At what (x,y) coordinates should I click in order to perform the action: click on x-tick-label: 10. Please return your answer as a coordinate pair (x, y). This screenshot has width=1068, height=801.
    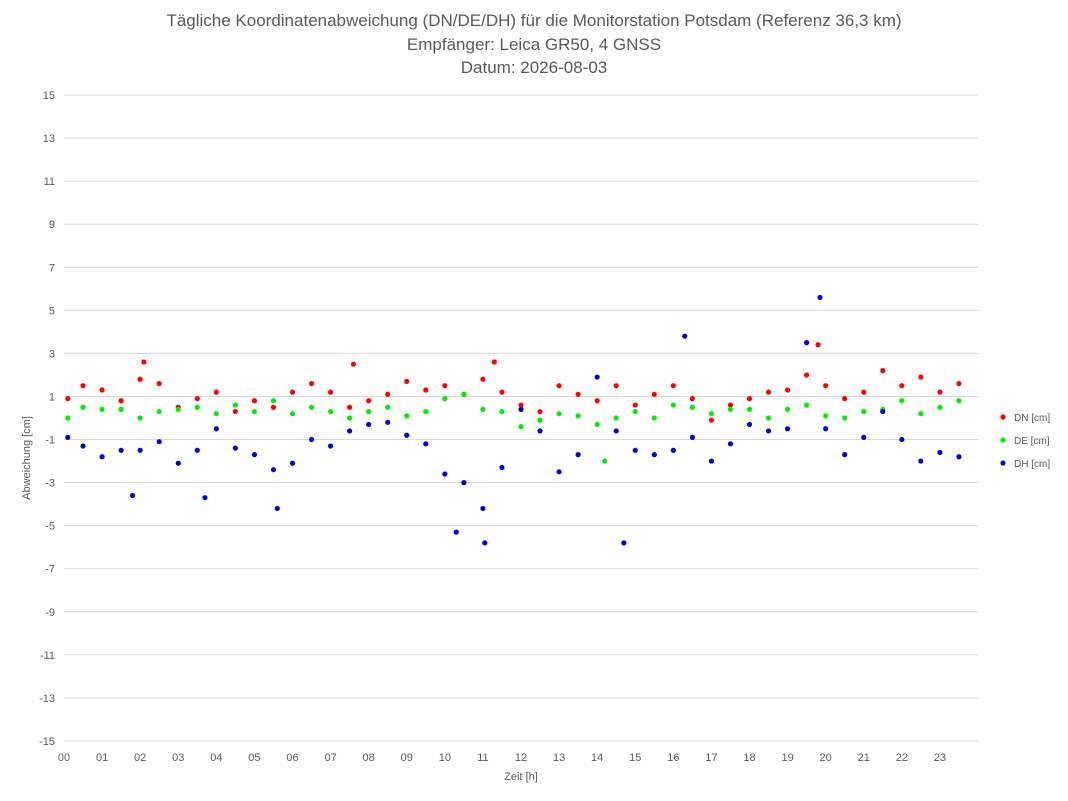
    Looking at the image, I should click on (445, 758).